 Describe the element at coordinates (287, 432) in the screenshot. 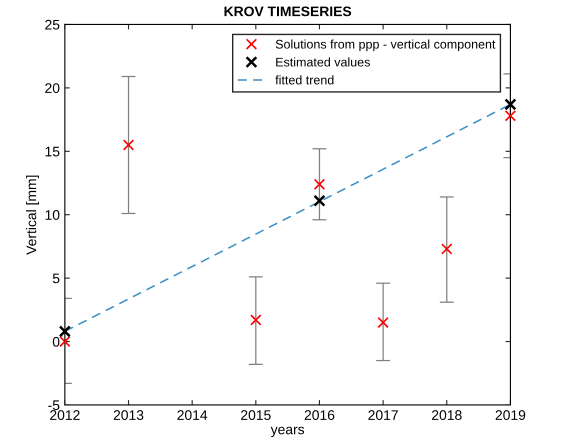

I see `x-axis-title: years` at that location.